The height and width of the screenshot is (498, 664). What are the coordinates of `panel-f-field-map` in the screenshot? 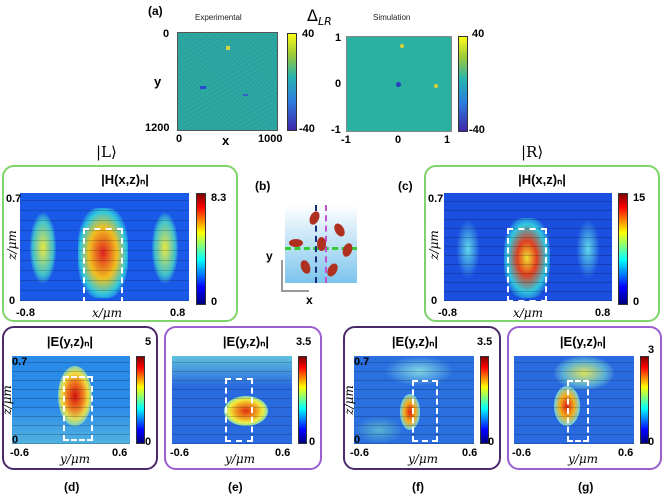 It's located at (414, 400).